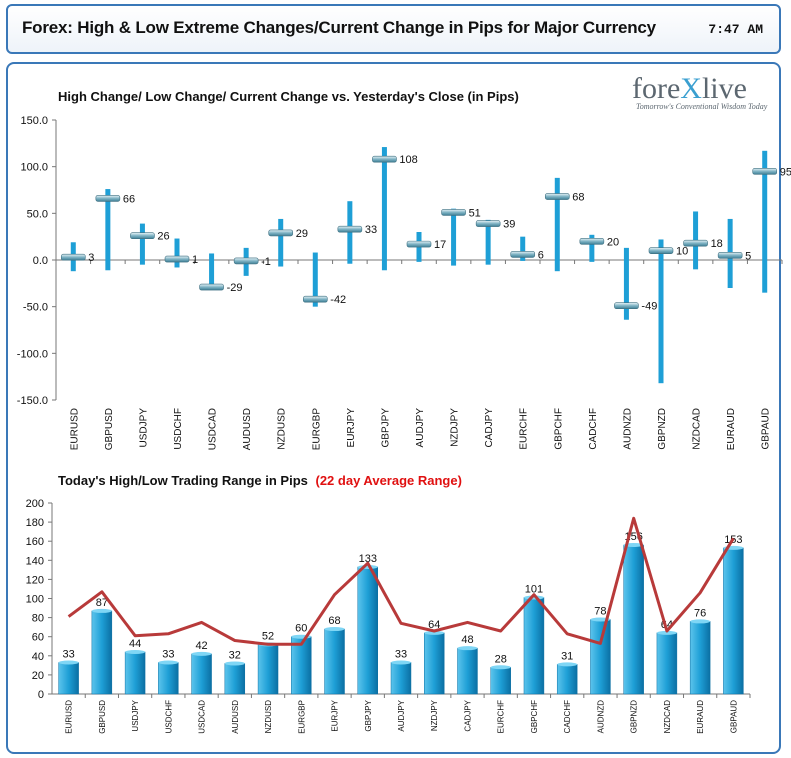  What do you see at coordinates (74, 429) in the screenshot?
I see `chart1-category-label: EURUSD` at bounding box center [74, 429].